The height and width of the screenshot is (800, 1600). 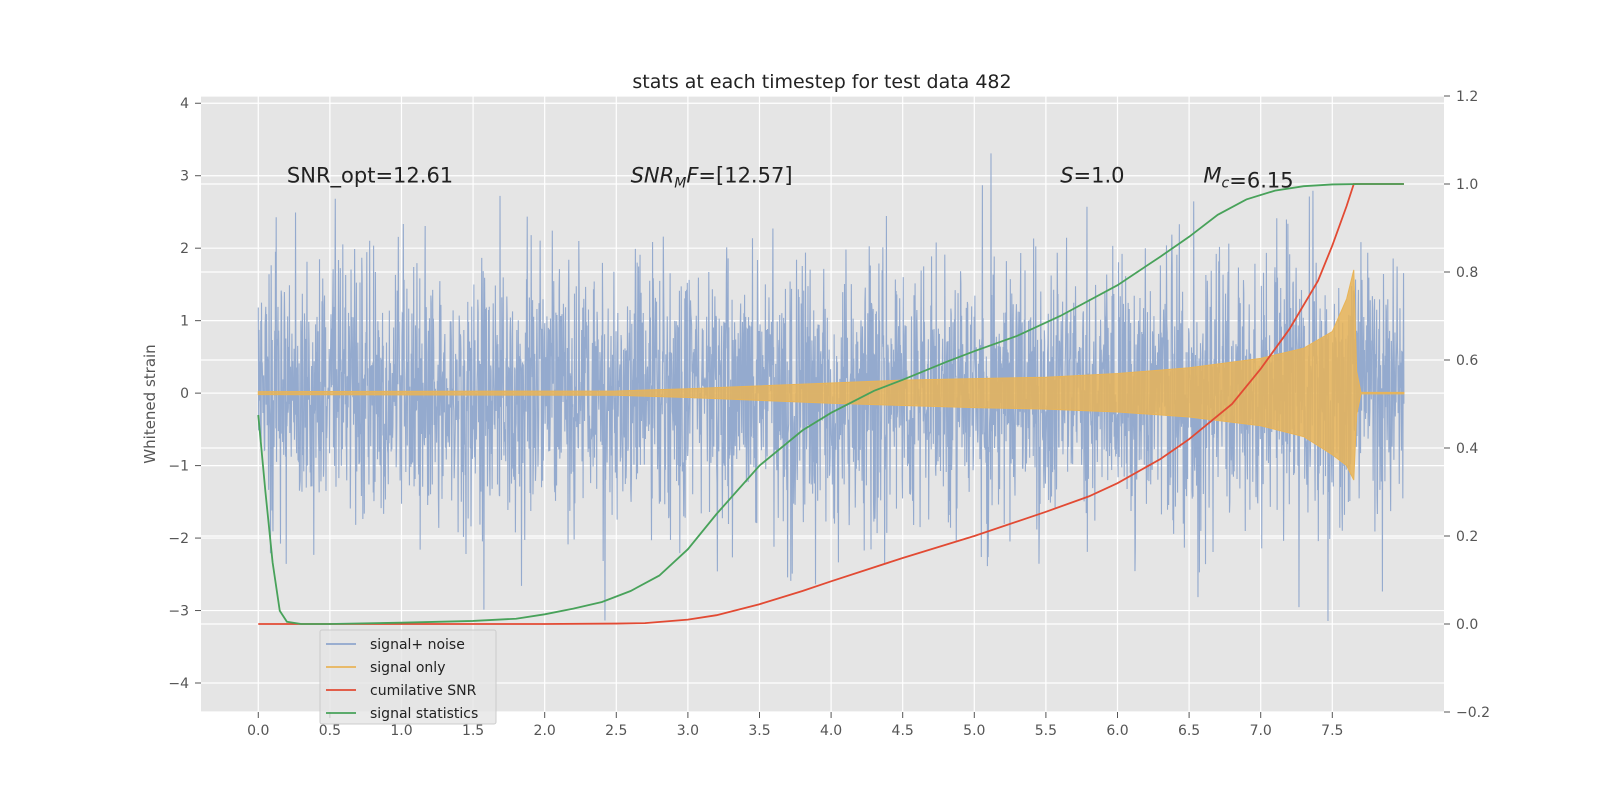 What do you see at coordinates (831, 731) in the screenshot?
I see `x-tick-label: 4.0` at bounding box center [831, 731].